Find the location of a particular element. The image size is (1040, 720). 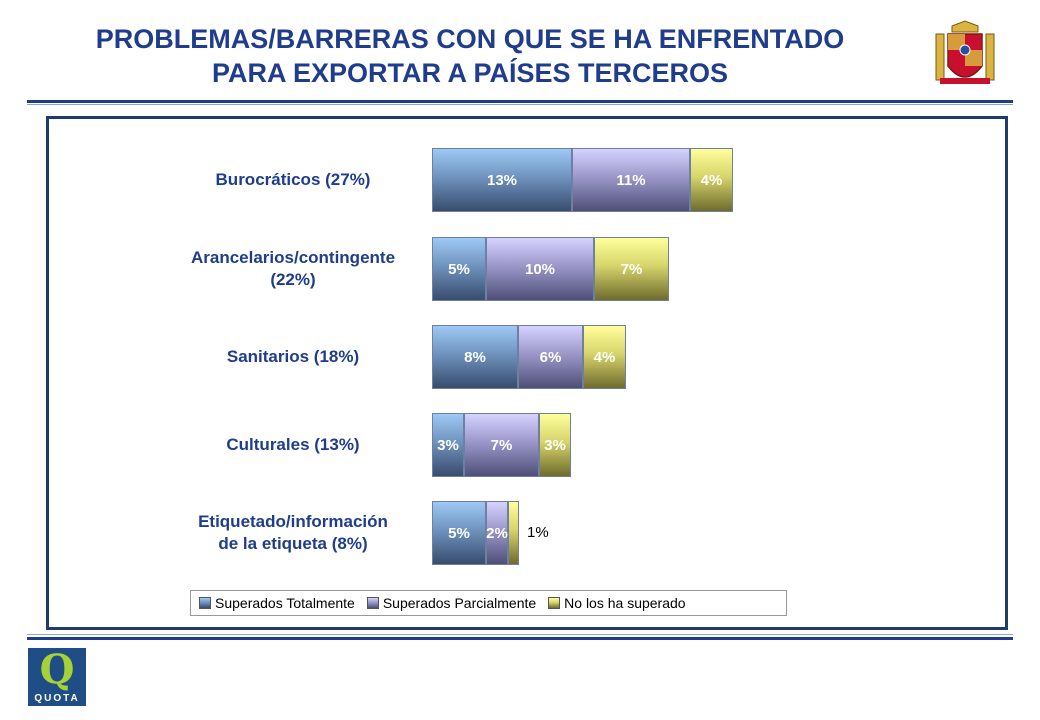

data-label: 8% is located at coordinates (475, 357).